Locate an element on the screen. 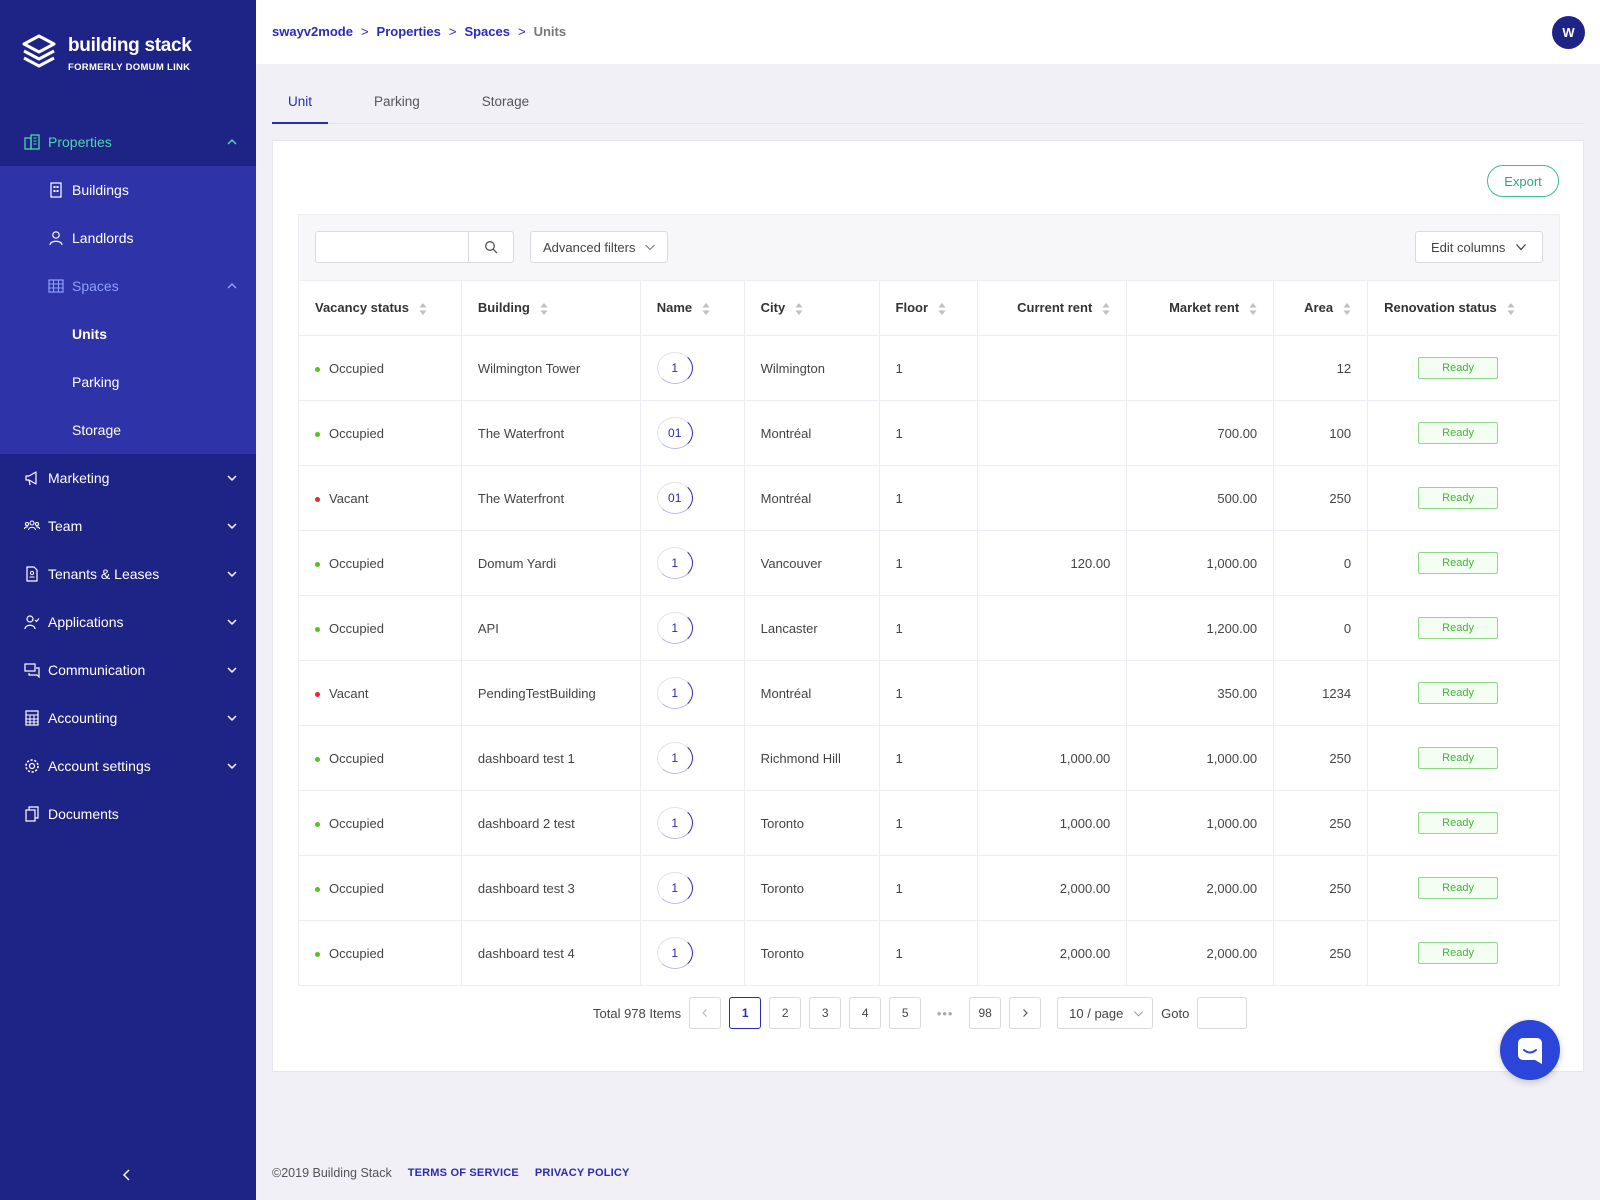 The width and height of the screenshot is (1600, 1200). pagination-page-5: 5 is located at coordinates (905, 1013).